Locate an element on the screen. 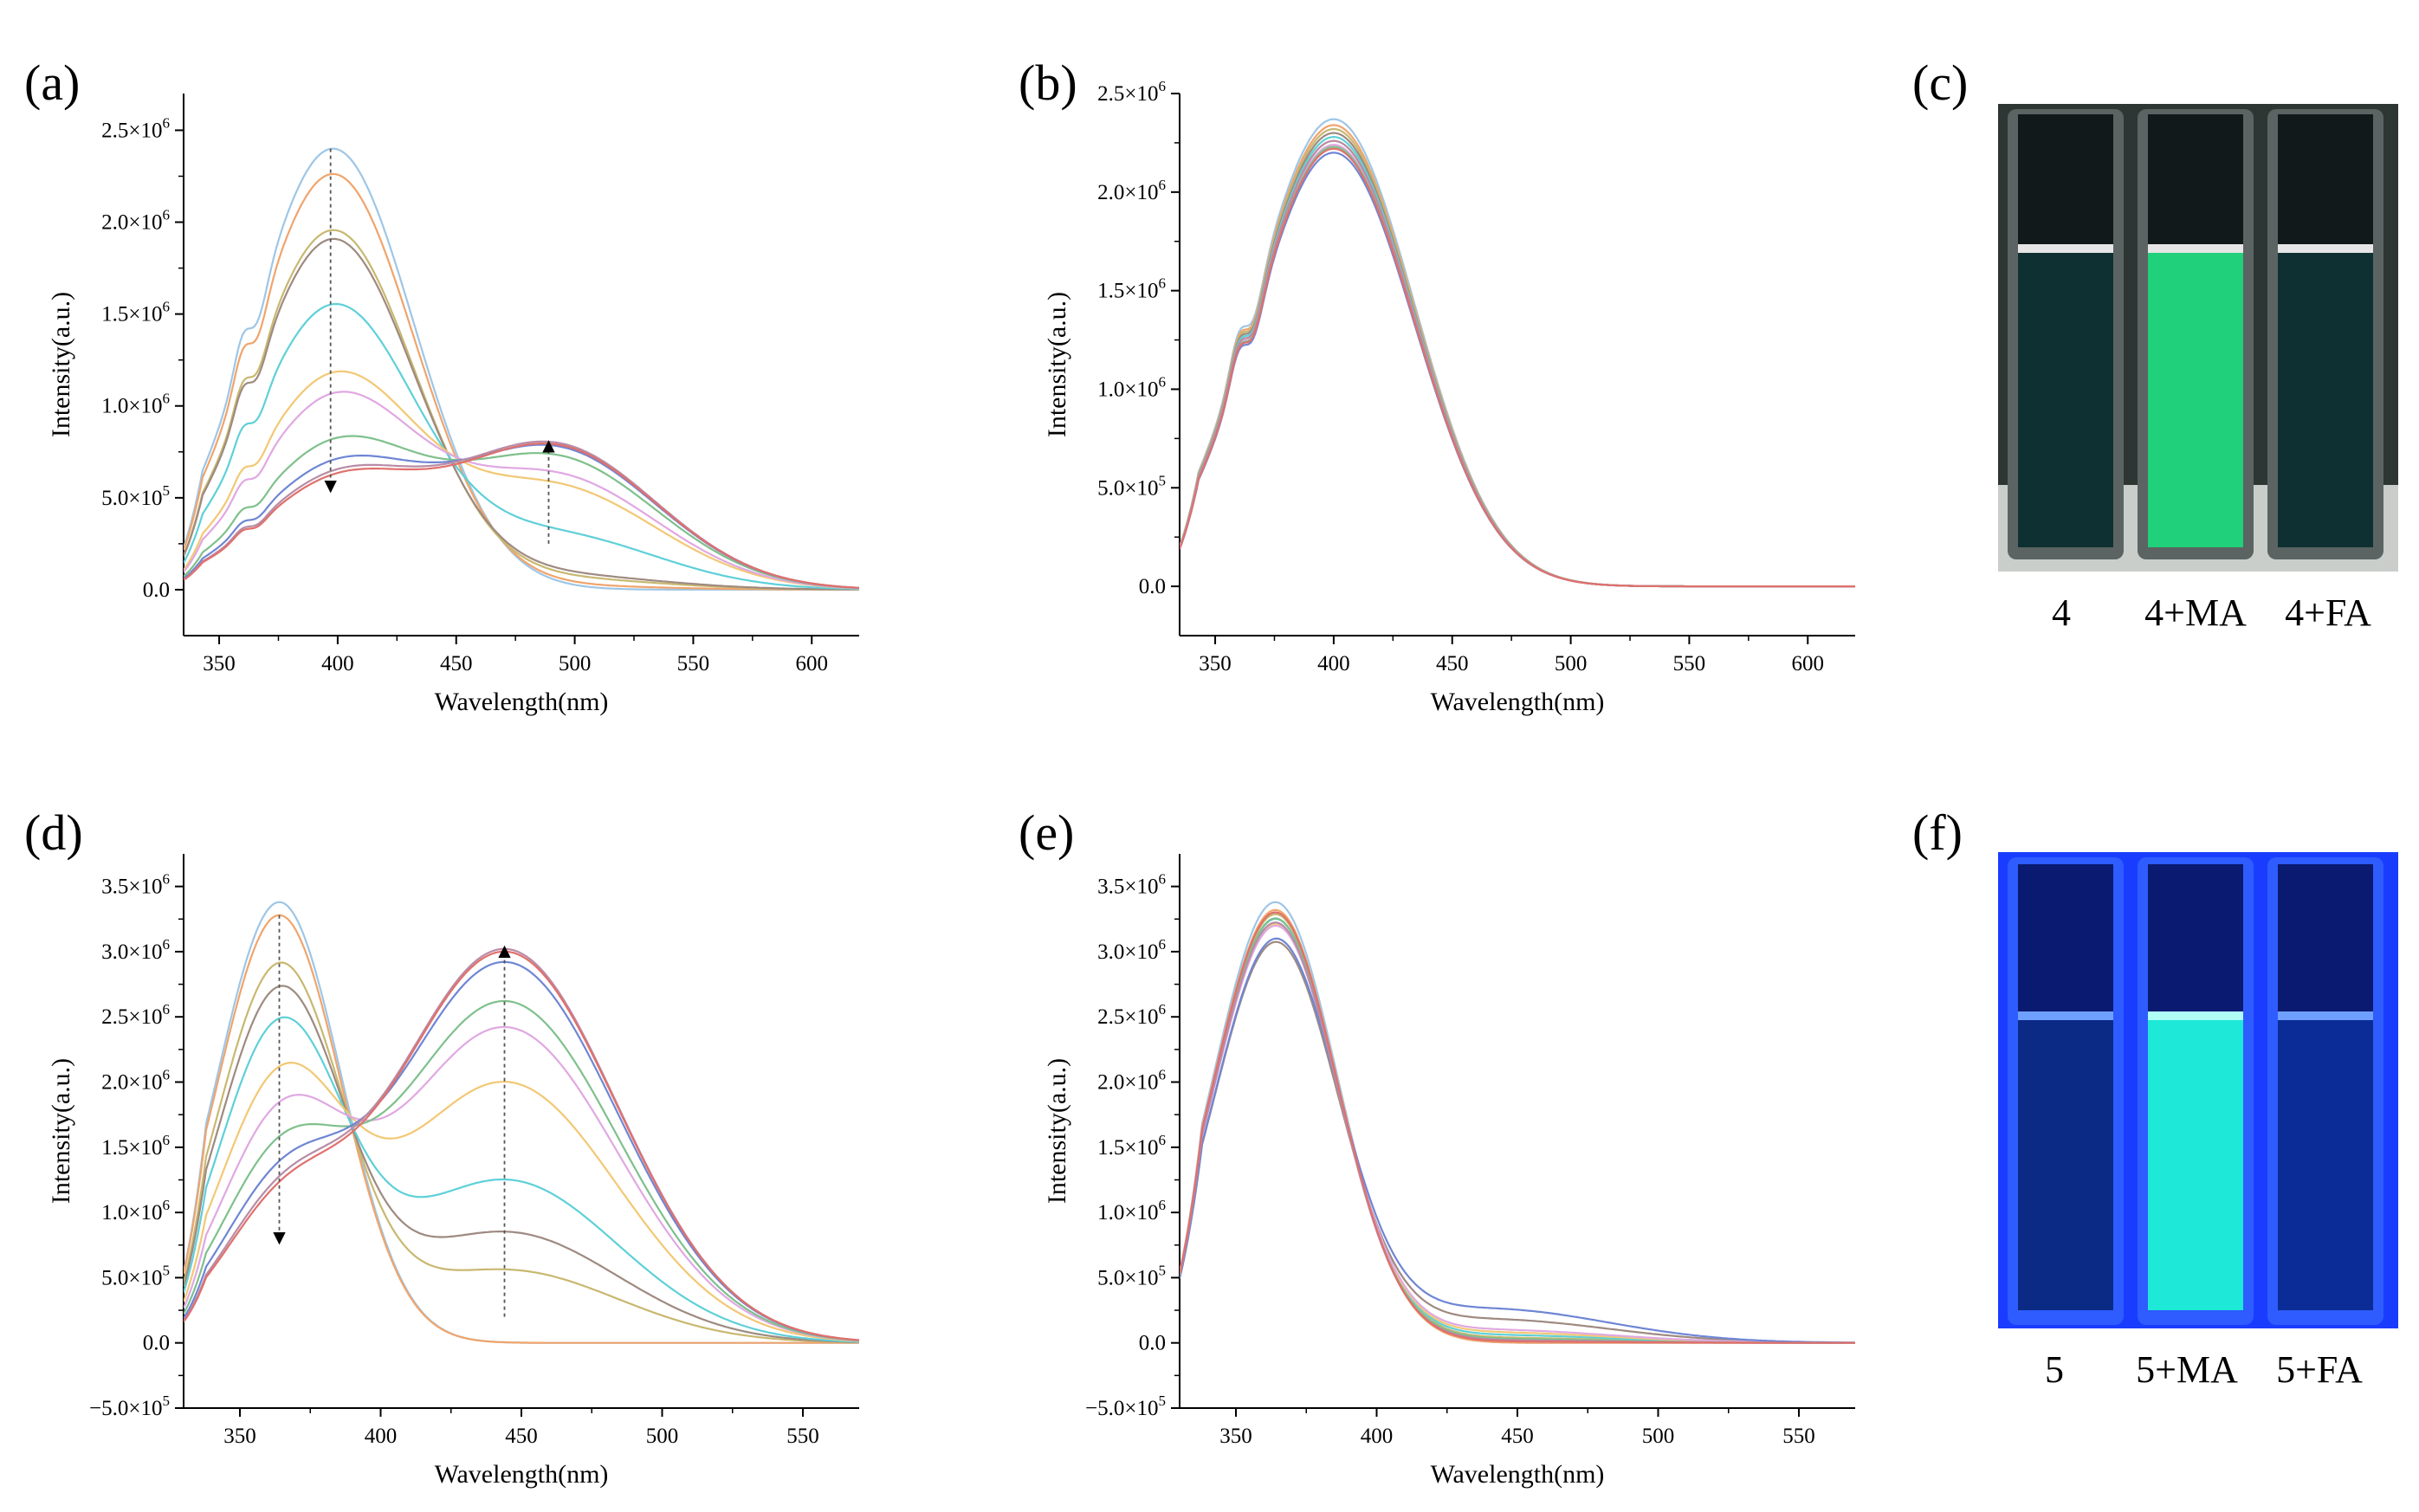 The image size is (2419, 1512). caption-c-1: 4 is located at coordinates (2061, 612).